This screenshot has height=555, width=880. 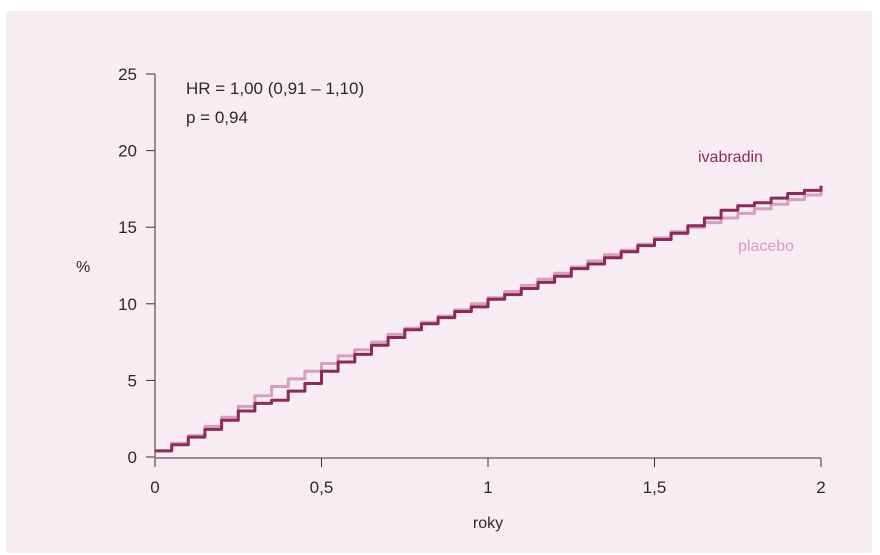 I want to click on x-tick-label: 0, so click(x=154, y=487).